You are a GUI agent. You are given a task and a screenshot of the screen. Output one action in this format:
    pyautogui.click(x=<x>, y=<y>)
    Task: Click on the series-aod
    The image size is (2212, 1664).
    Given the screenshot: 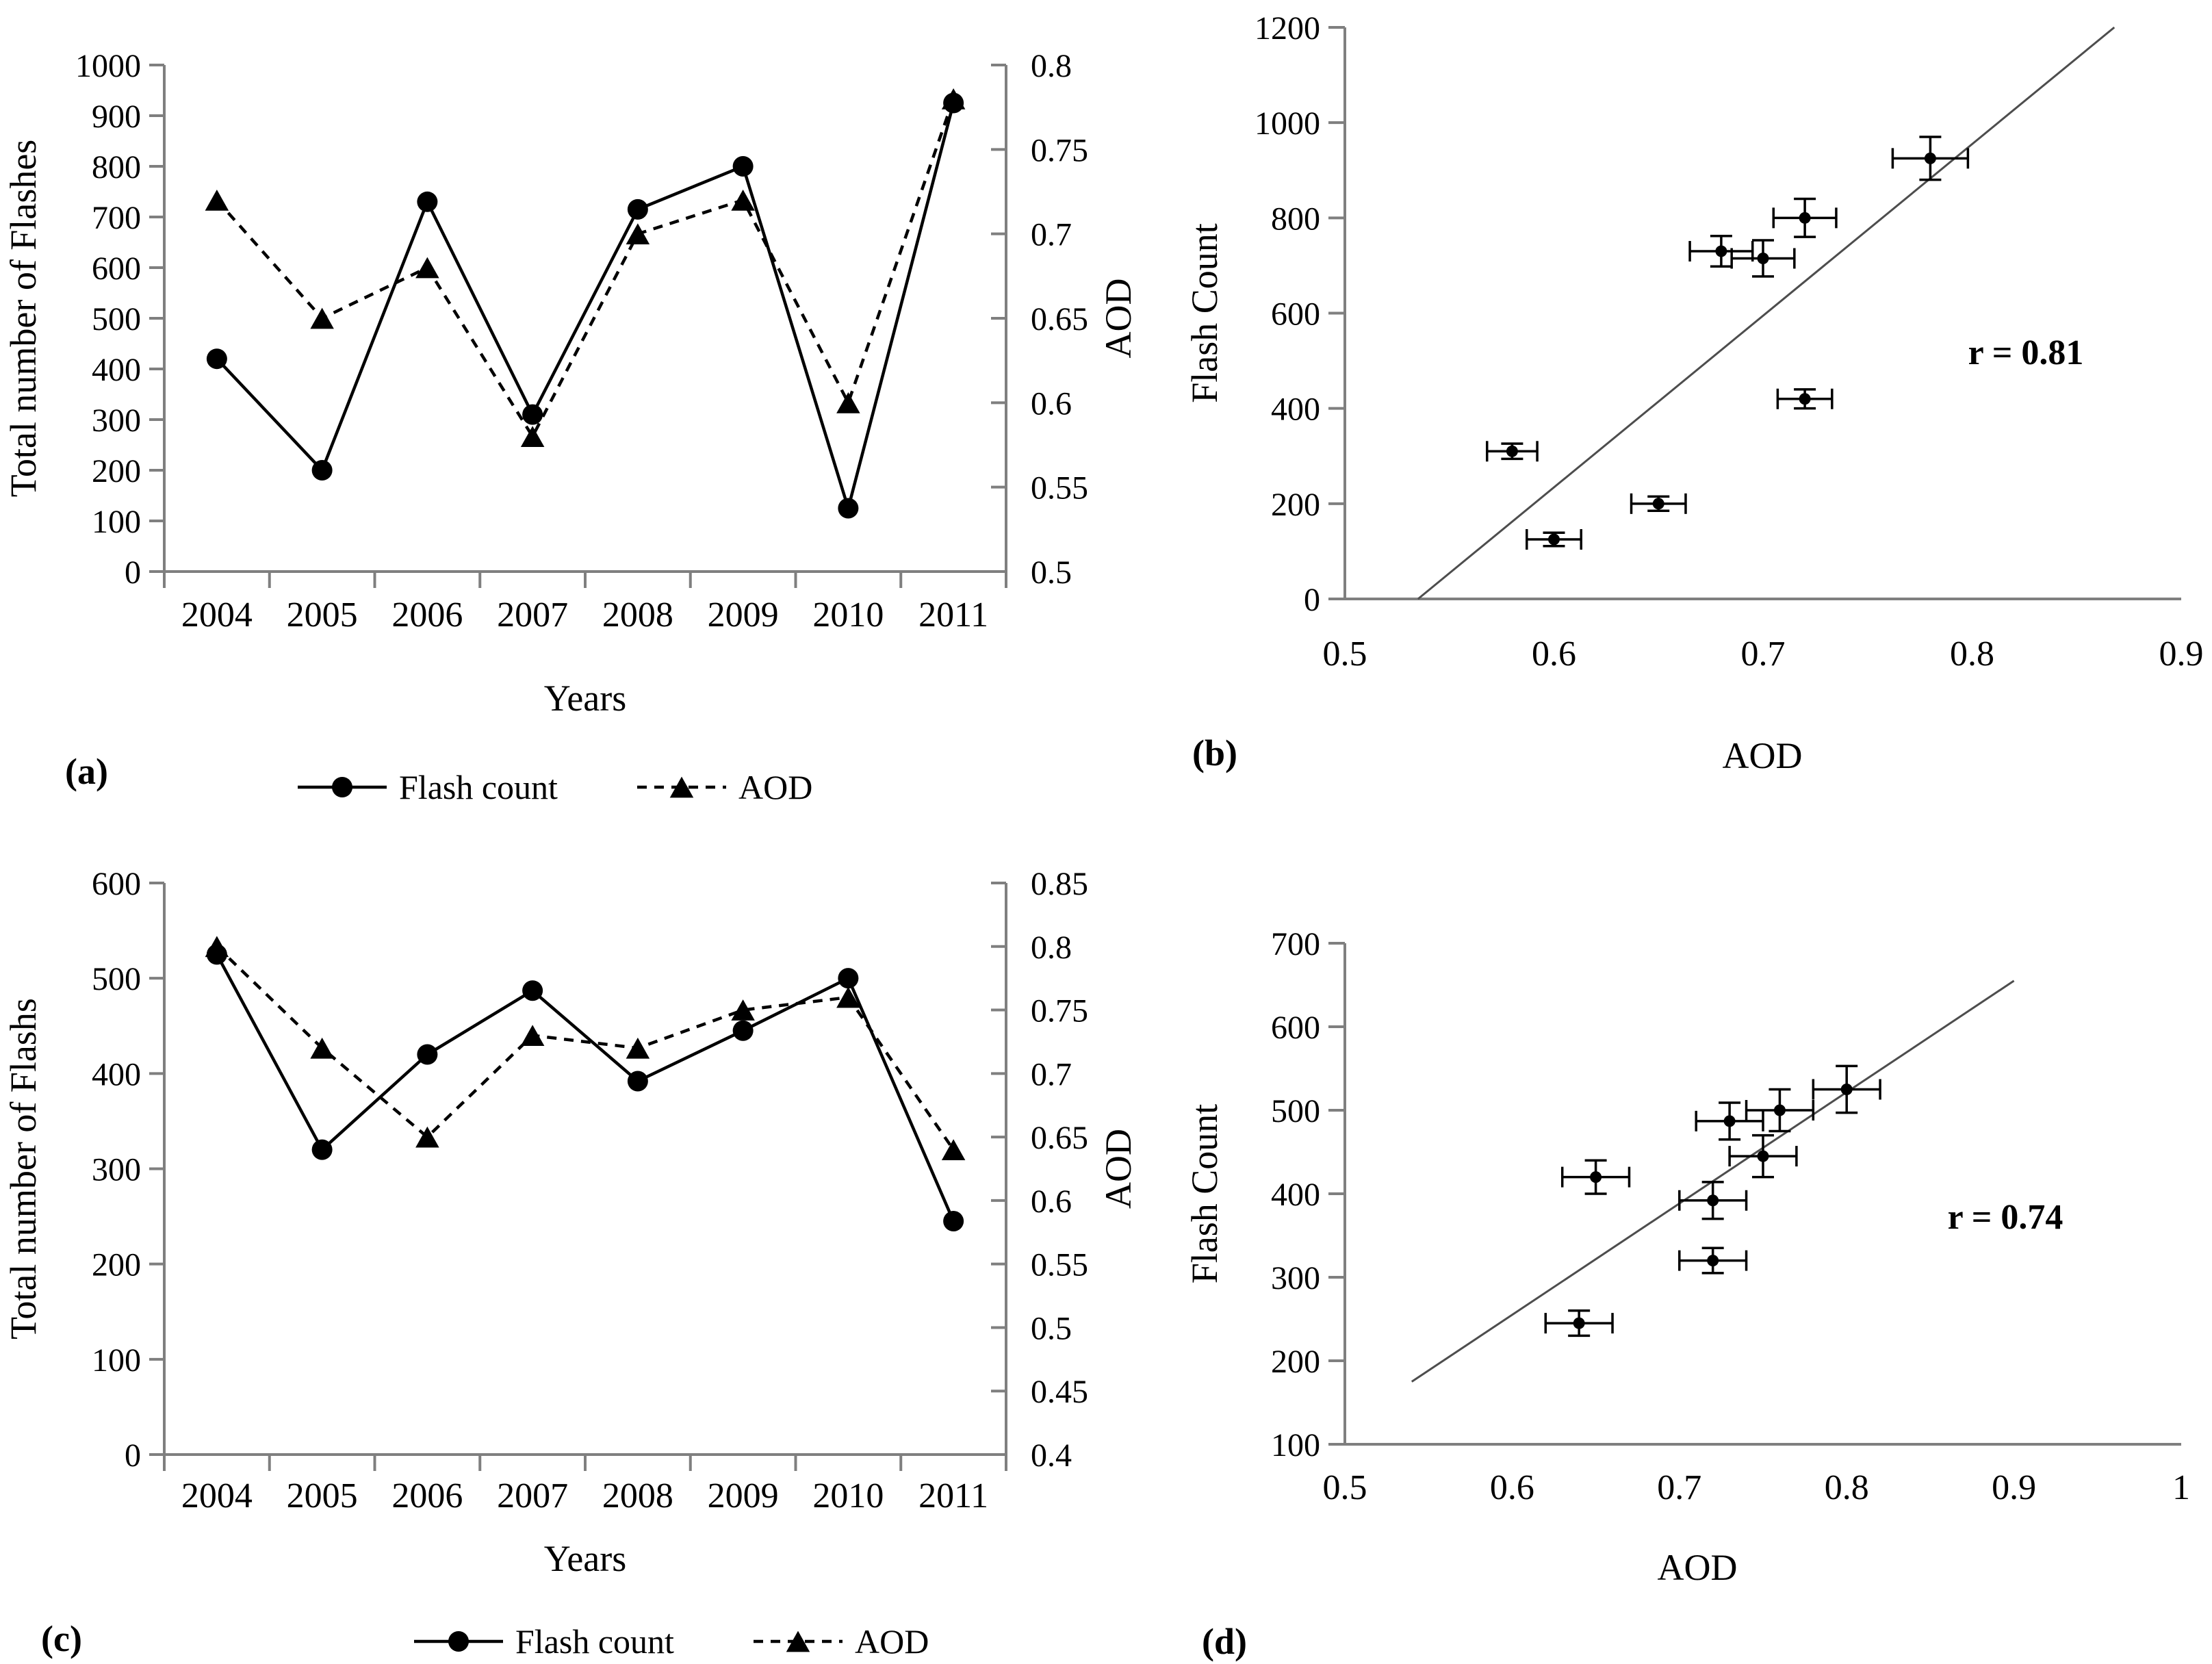 What is the action you would take?
    pyautogui.click(x=586, y=1048)
    